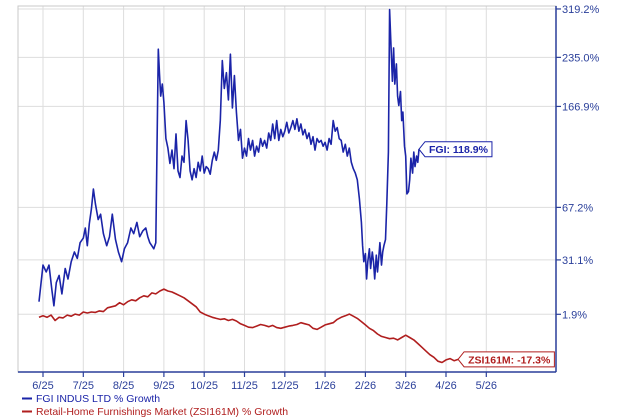 The image size is (620, 419). I want to click on y-tick-label: 1.9%, so click(574, 315).